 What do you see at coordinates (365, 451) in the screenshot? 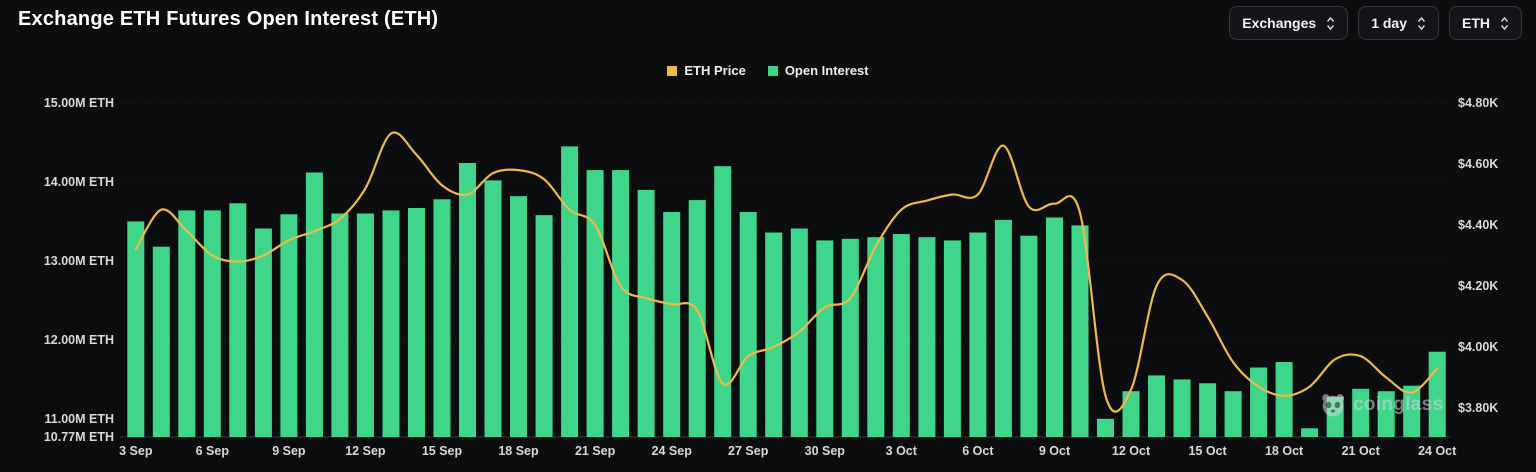
I see `x-axis-label: 12 Sep` at bounding box center [365, 451].